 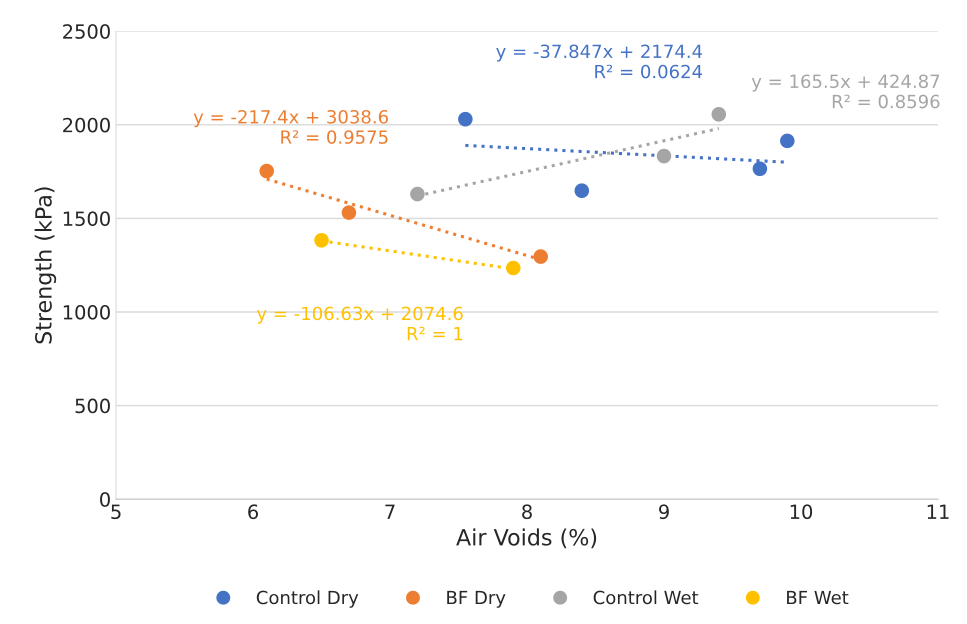 I want to click on x-tick-label: 5, so click(x=116, y=512).